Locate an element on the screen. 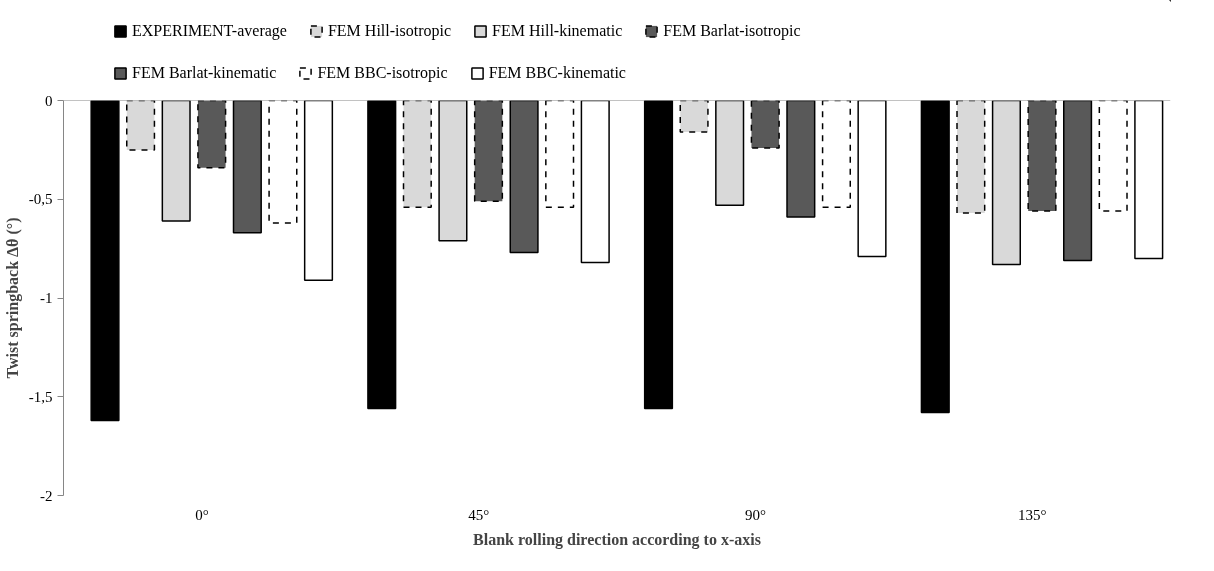 The height and width of the screenshot is (571, 1214). legend-label: FEM BBC-isotropic is located at coordinates (382, 73).